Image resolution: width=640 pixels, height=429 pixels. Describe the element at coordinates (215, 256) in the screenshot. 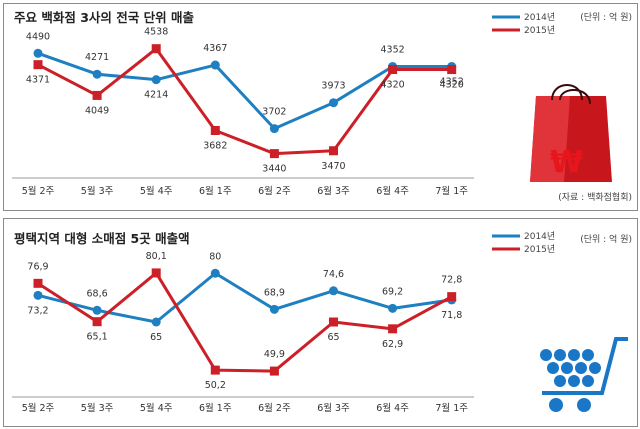

I see `data-label: 80` at that location.